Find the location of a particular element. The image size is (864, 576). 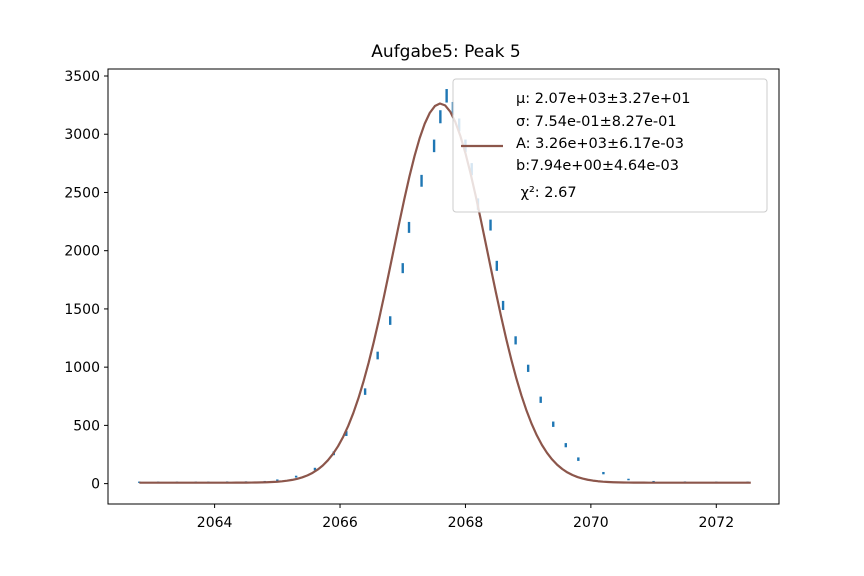

x-tick-label: 2064 is located at coordinates (215, 523).